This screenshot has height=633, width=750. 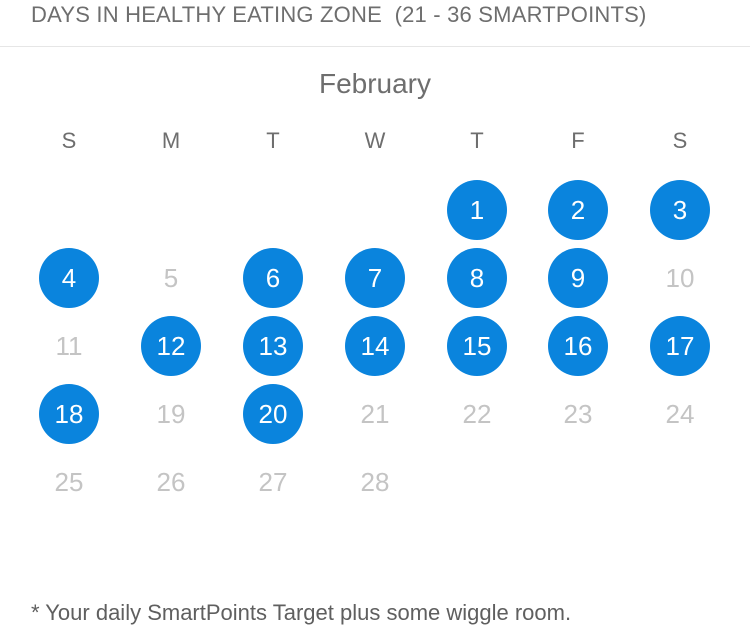 I want to click on calendar-day: 26, so click(x=171, y=481).